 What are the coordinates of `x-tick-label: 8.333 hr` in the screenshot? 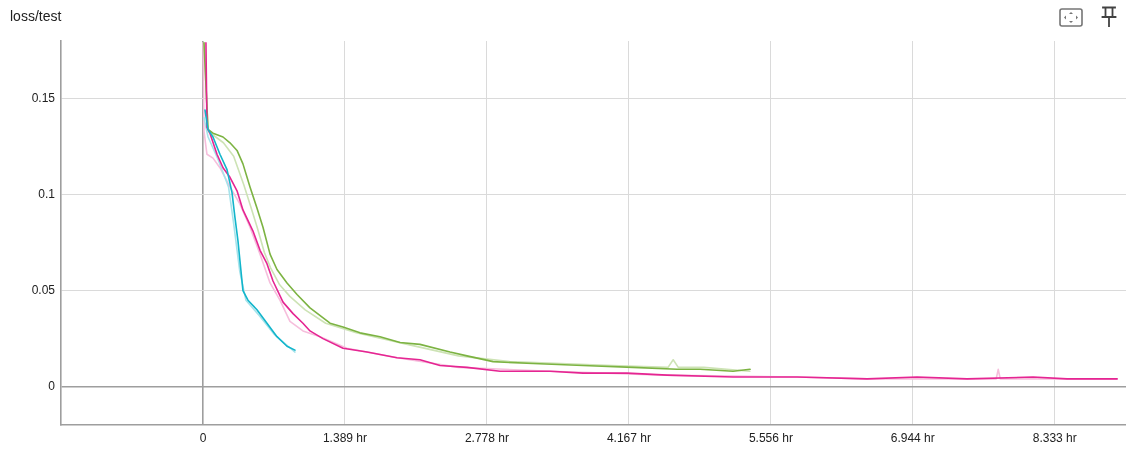 It's located at (1054, 437).